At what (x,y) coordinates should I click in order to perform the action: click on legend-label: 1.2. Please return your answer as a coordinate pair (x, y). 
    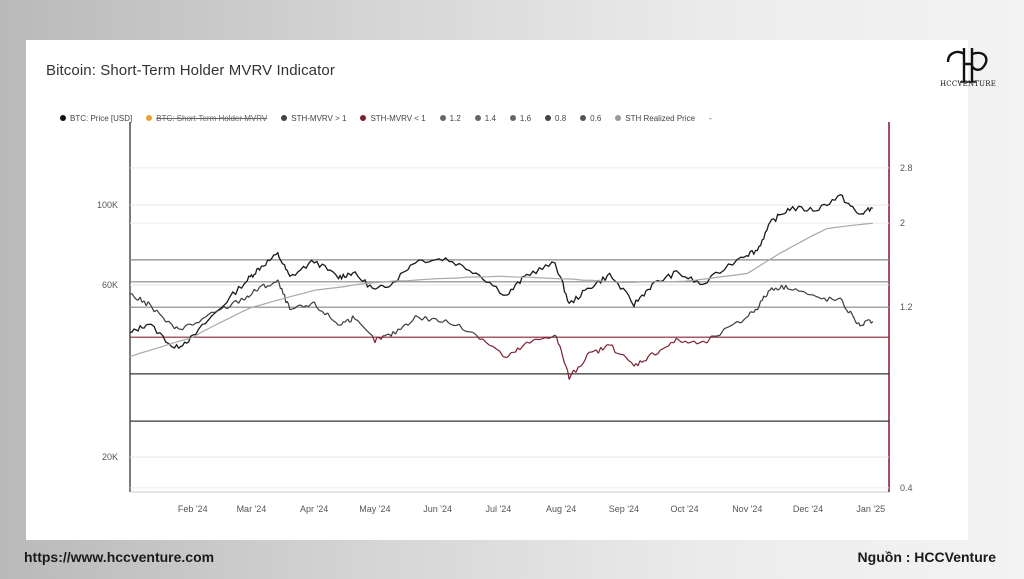
    Looking at the image, I should click on (455, 118).